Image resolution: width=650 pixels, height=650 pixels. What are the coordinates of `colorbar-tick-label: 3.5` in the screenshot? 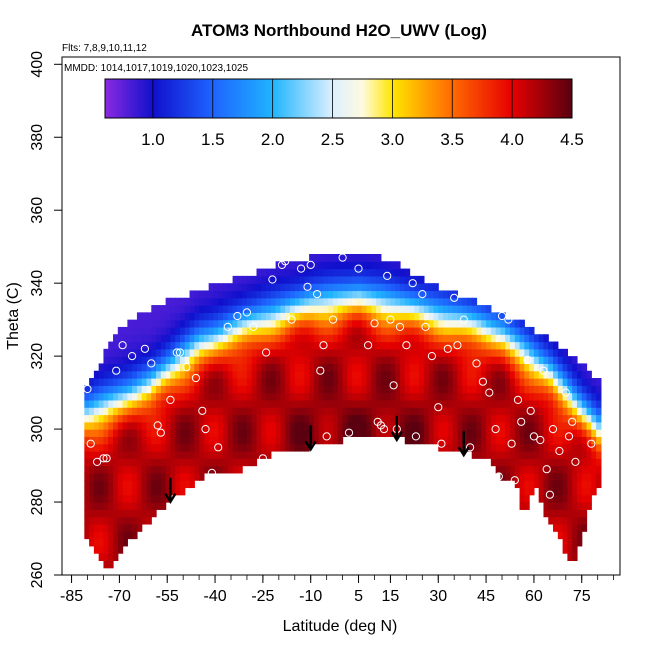 It's located at (452, 139).